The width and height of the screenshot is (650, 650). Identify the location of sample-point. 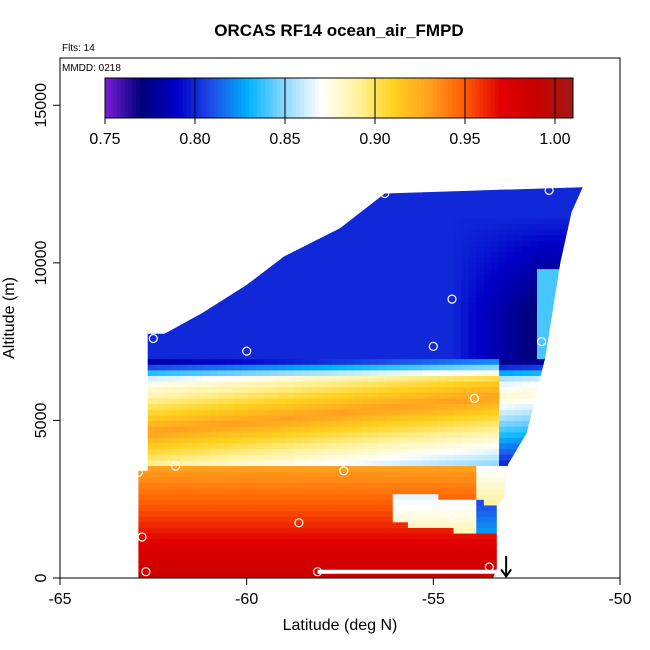
(176, 466).